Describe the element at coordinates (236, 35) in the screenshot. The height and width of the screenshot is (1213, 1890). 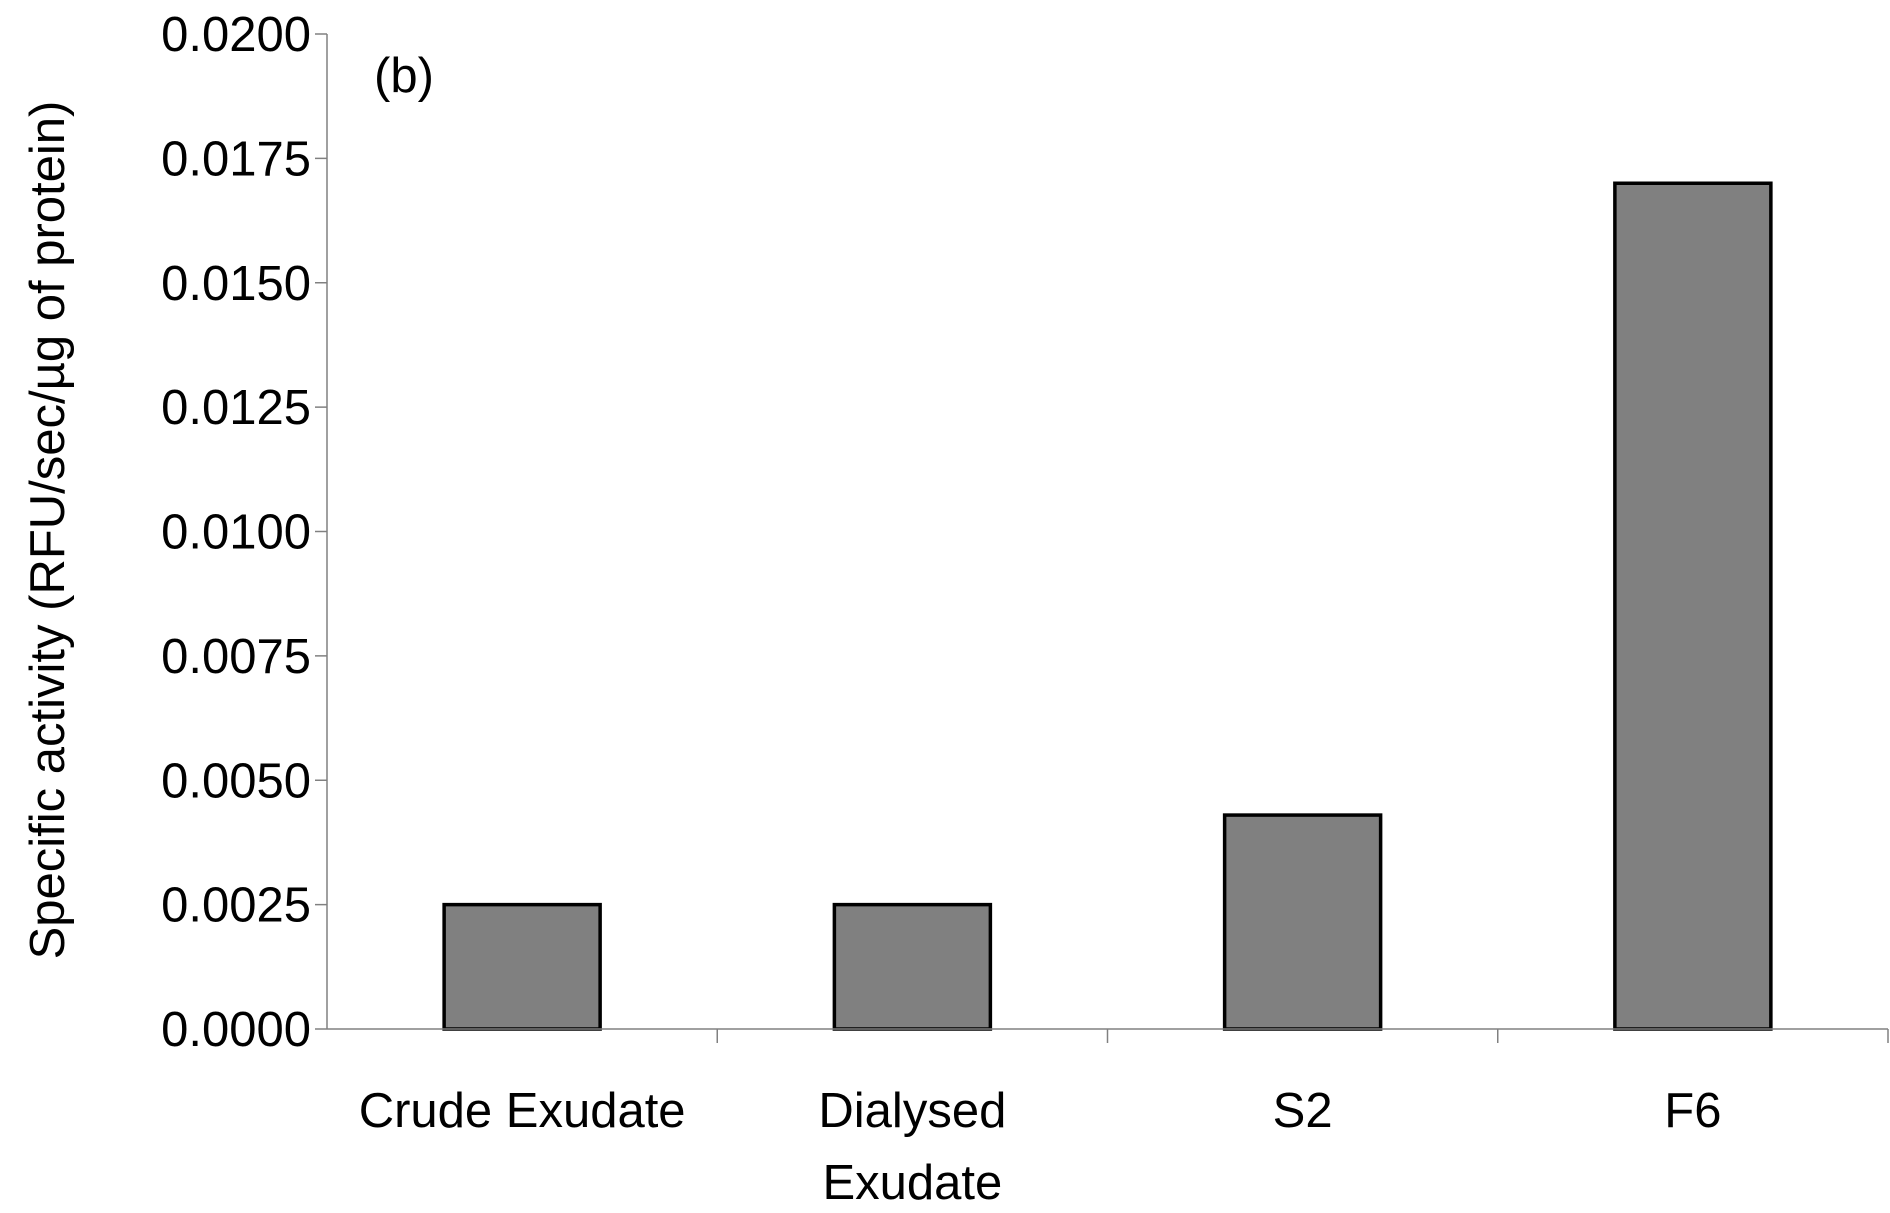
I see `y-tick-label: 0.0200` at that location.